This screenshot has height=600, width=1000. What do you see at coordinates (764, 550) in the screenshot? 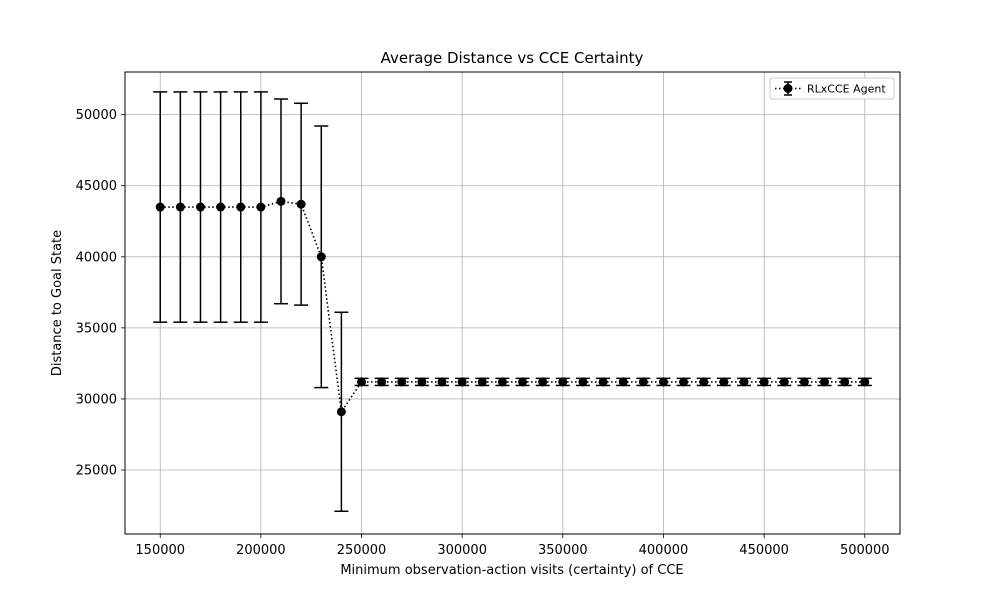
I see `x-tick-label: 450000` at bounding box center [764, 550].